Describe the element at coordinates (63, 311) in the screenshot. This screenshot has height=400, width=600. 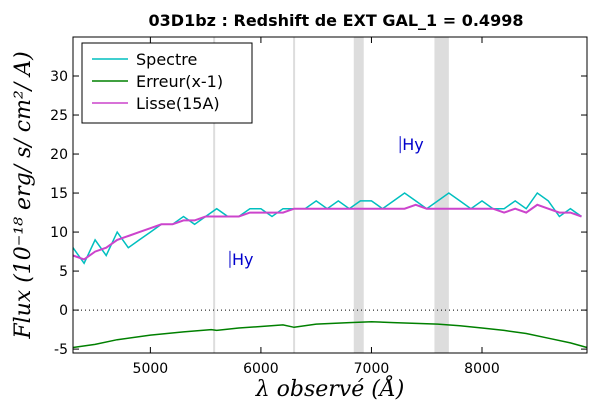
I see `y-tick-label: 0` at that location.